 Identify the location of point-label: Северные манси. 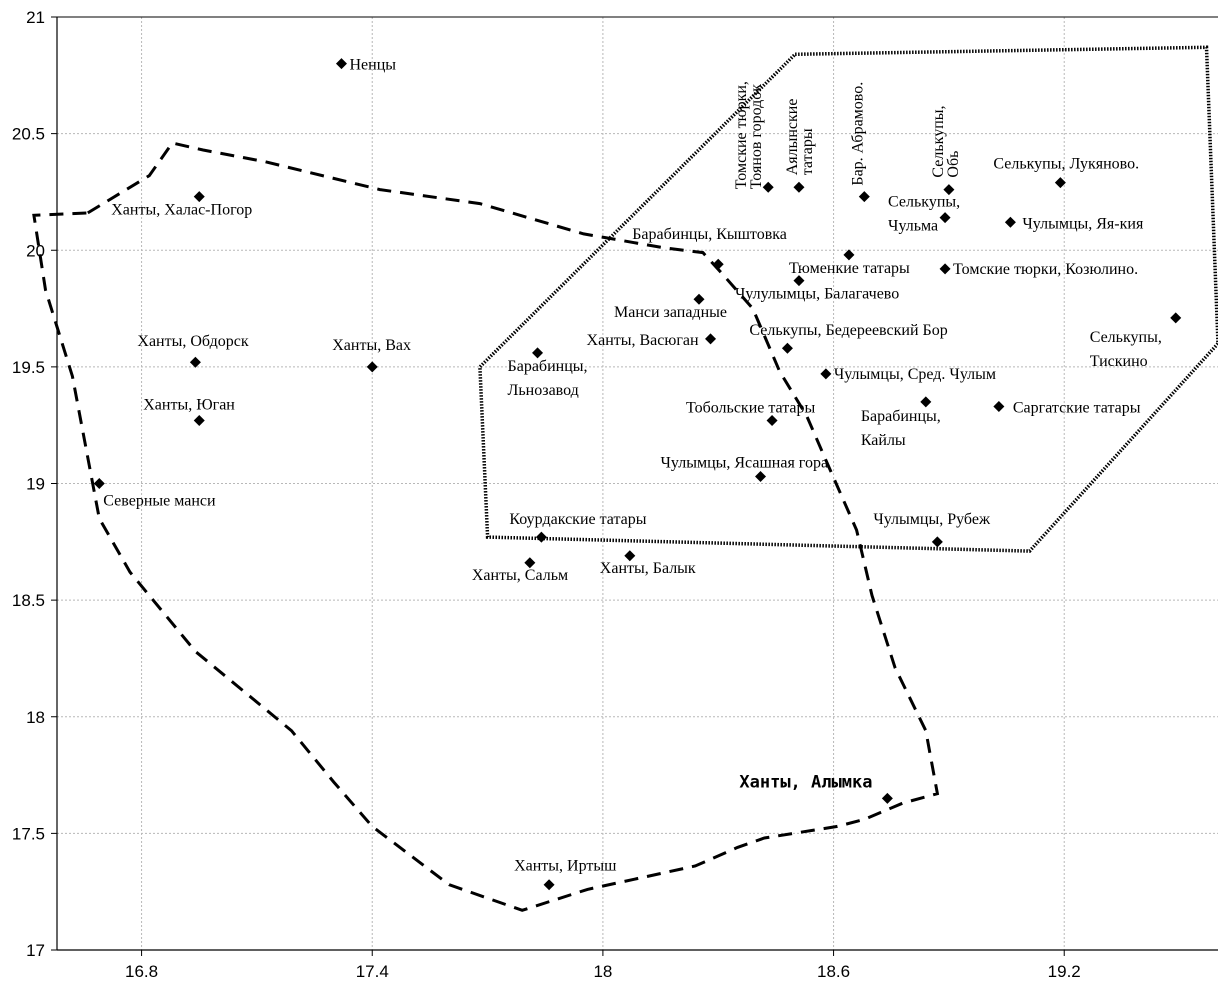
(159, 501).